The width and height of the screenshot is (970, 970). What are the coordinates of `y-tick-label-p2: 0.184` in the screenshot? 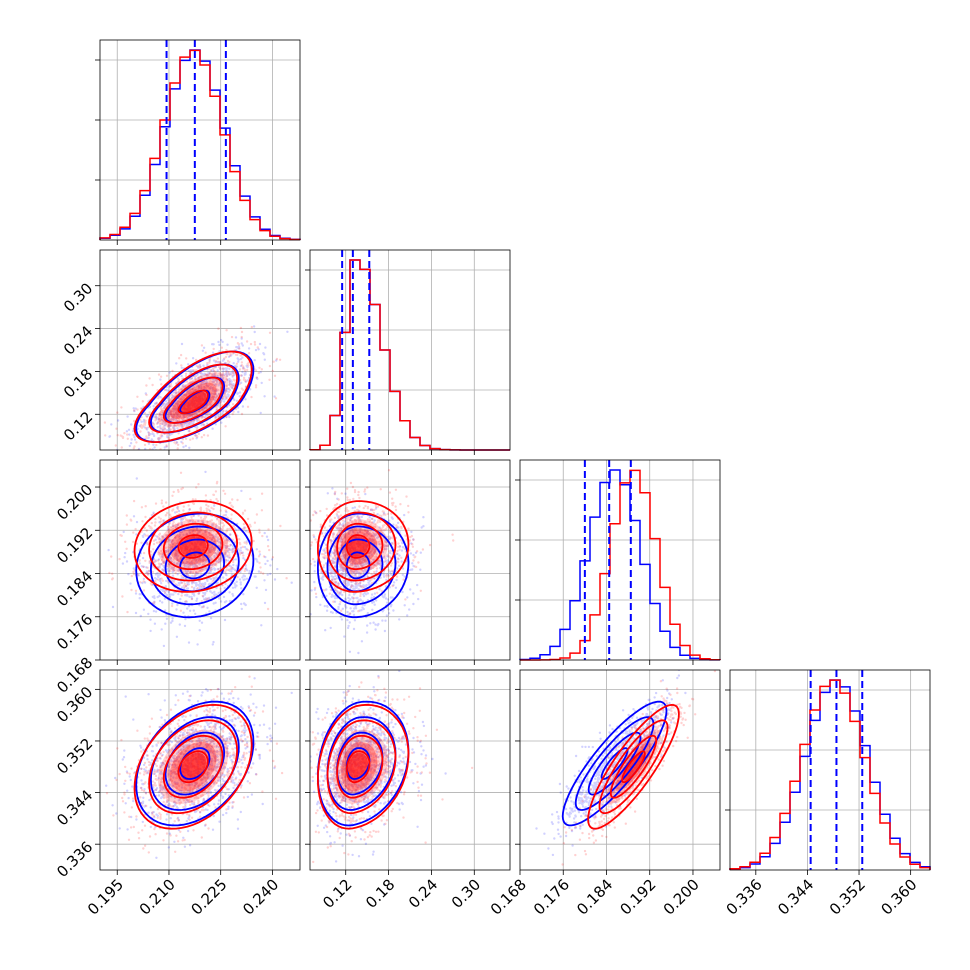 It's located at (74, 588).